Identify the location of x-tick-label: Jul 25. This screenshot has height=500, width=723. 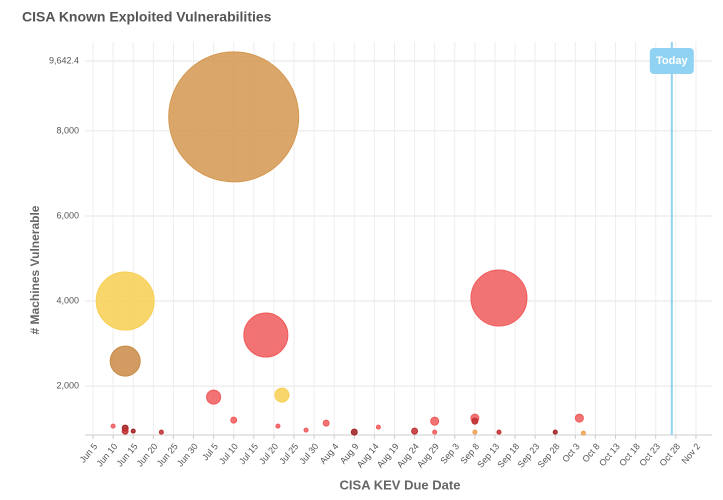
(288, 453).